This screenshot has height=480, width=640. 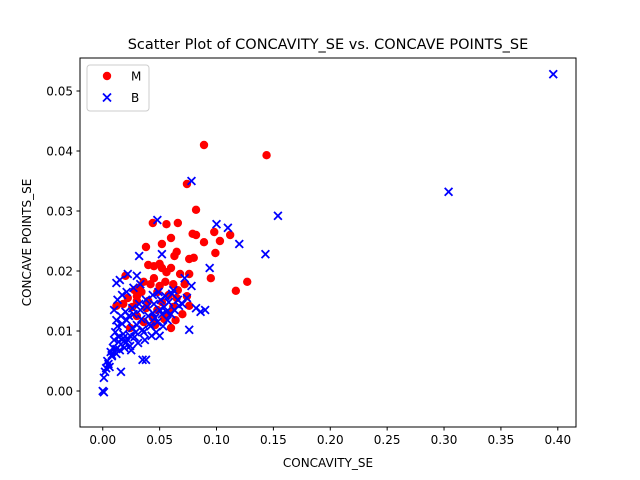 I want to click on y-tick-label: 0.03, so click(x=59, y=211).